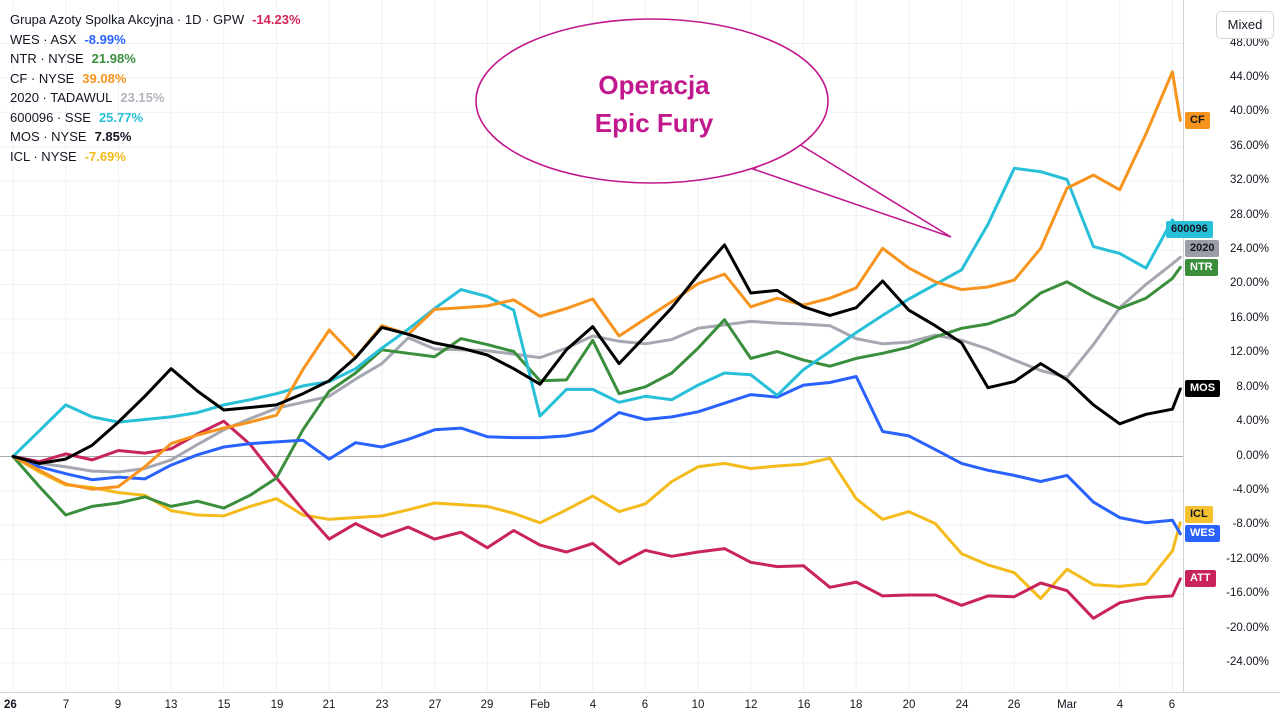 This screenshot has height=720, width=1280. Describe the element at coordinates (382, 705) in the screenshot. I see `x-tick-label: 23` at that location.